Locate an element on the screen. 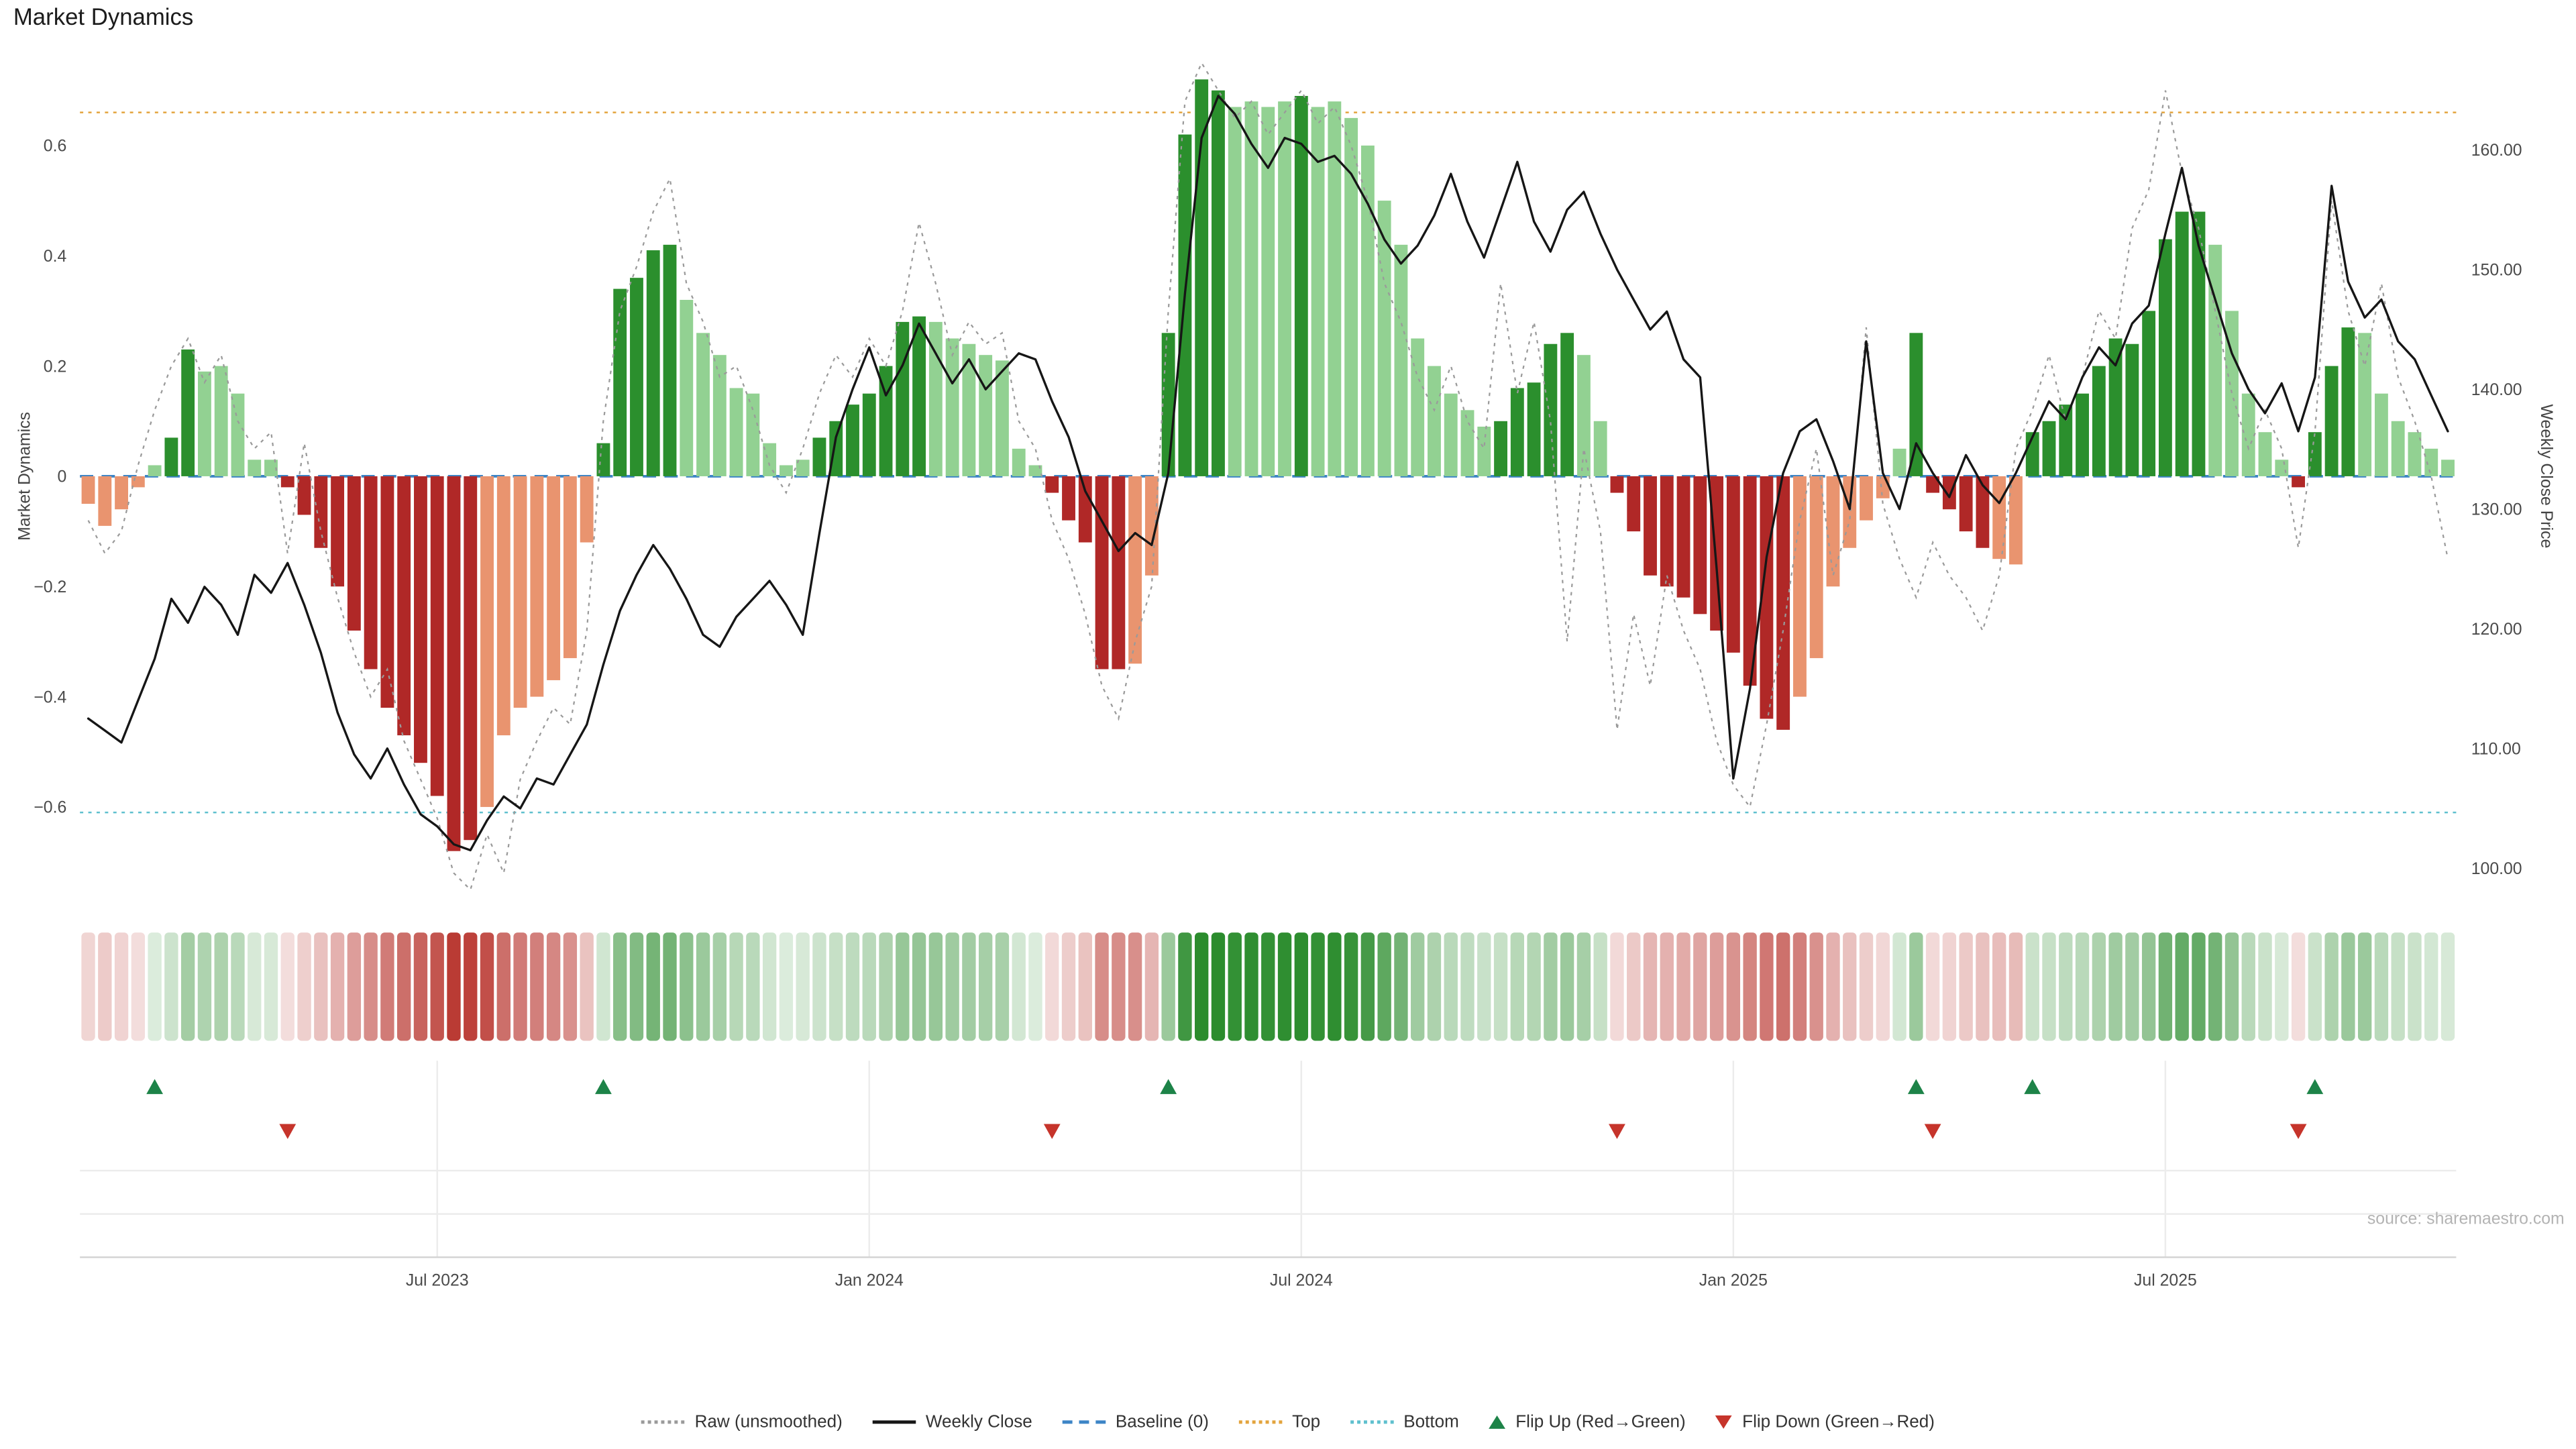  legend-label: Top is located at coordinates (1306, 1421).